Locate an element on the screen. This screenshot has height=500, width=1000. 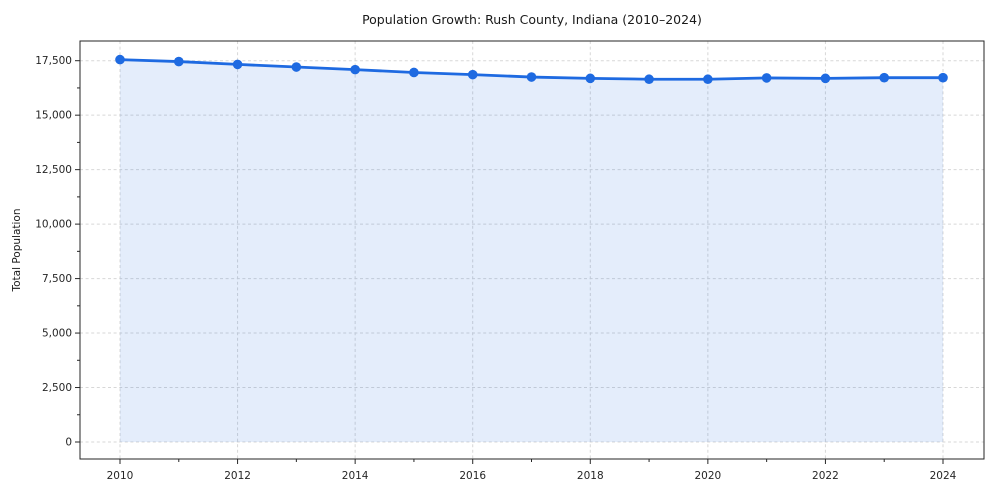
x-tick-label: 2022 is located at coordinates (825, 476).